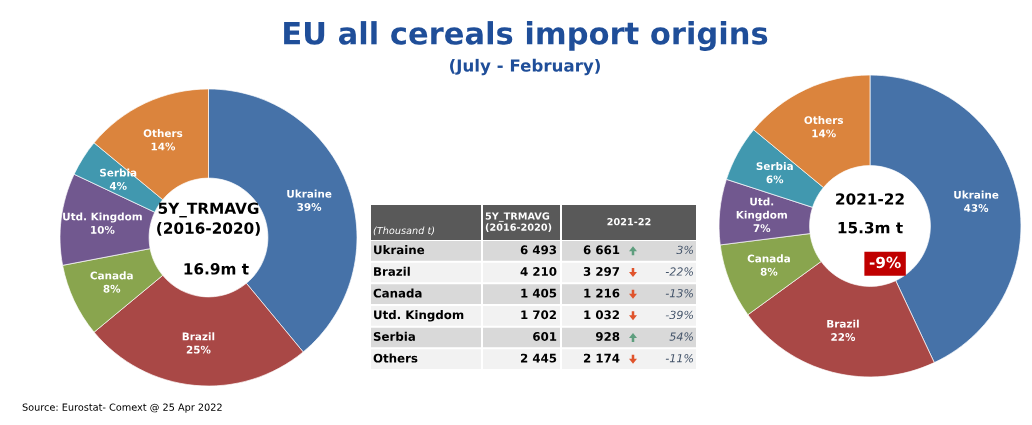 Image resolution: width=1032 pixels, height=425 pixels. What do you see at coordinates (518, 222) in the screenshot?
I see `series-label: 5Y_TRMAVG (2016-2020)` at bounding box center [518, 222].